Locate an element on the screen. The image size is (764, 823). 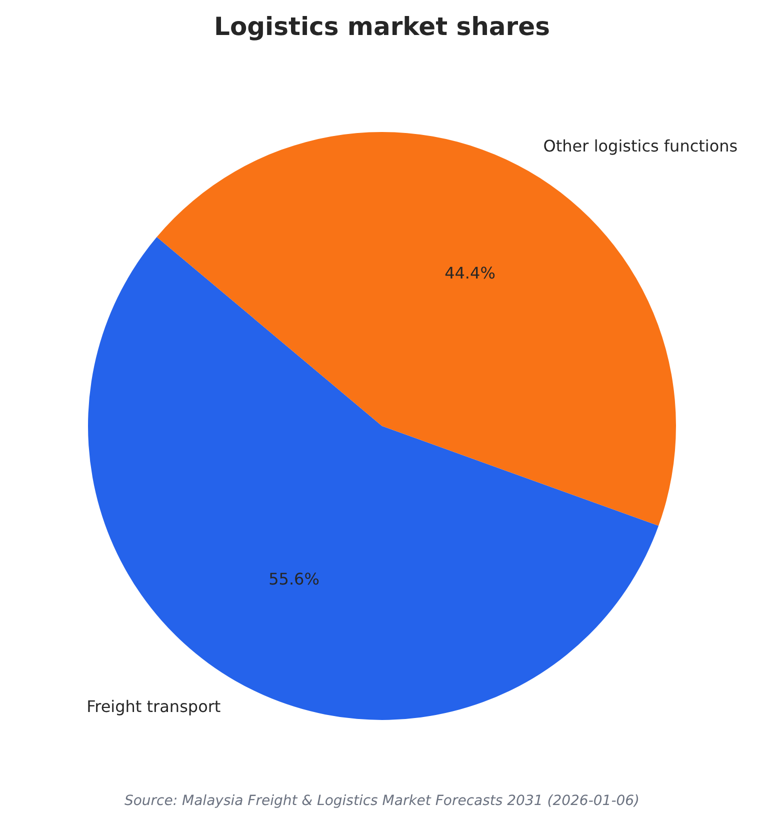
data-label: 55.6% is located at coordinates (294, 578).